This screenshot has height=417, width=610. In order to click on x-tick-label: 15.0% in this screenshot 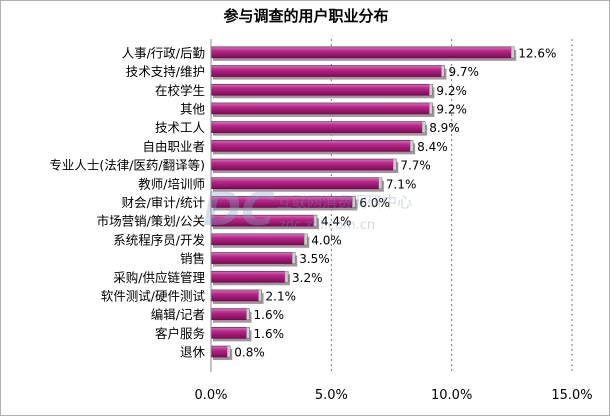, I will do `click(571, 395)`.